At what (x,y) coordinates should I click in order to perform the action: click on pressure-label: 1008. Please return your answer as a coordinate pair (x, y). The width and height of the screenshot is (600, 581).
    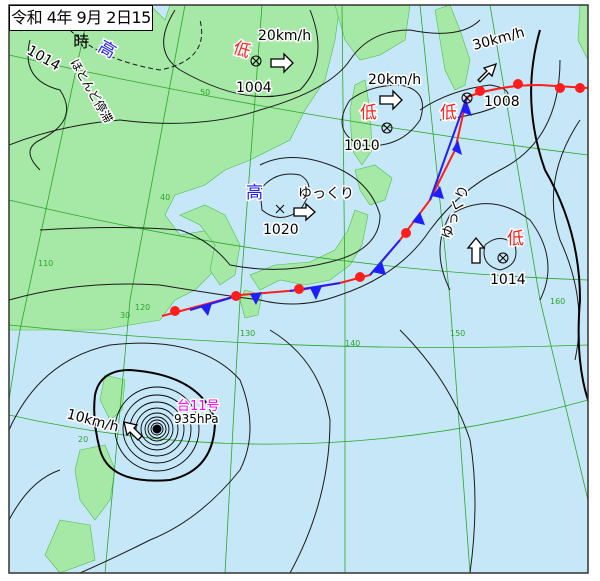
    Looking at the image, I should click on (502, 102).